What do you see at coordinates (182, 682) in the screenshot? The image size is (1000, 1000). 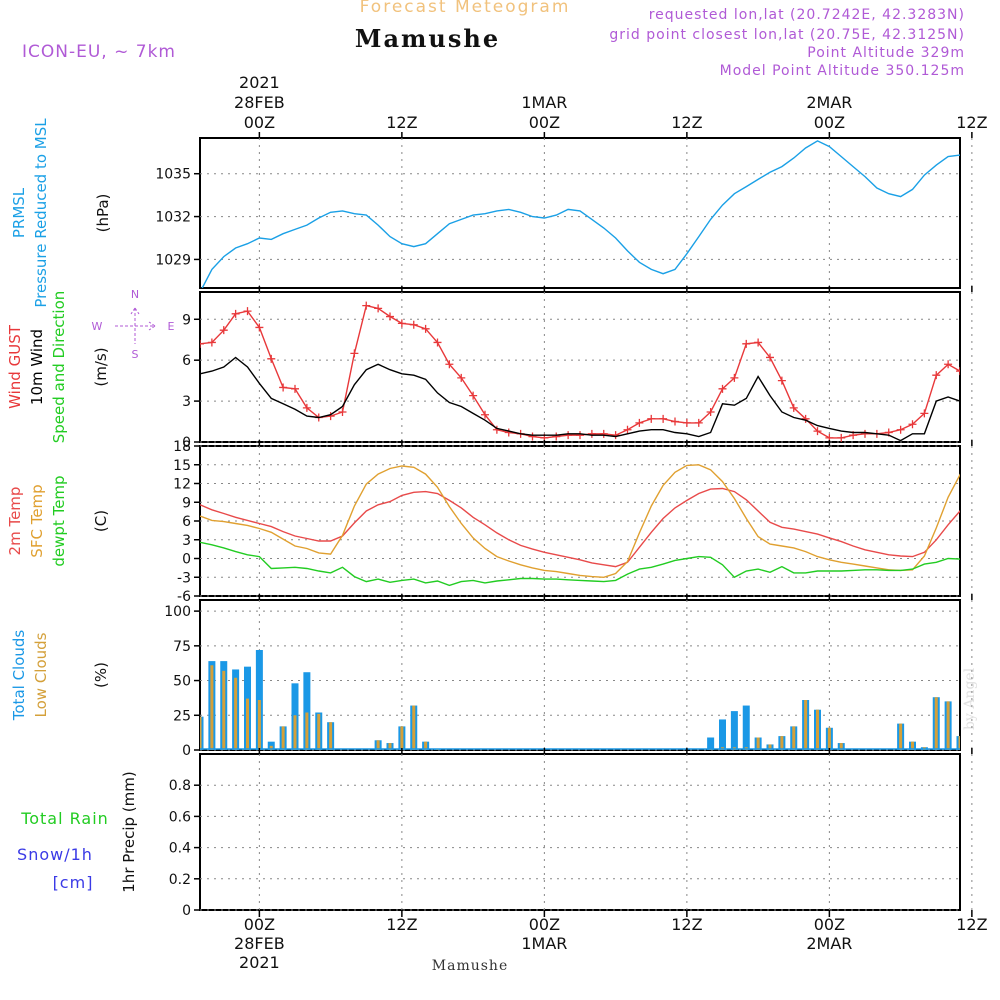 I see `y-tick-label: 50` at bounding box center [182, 682].